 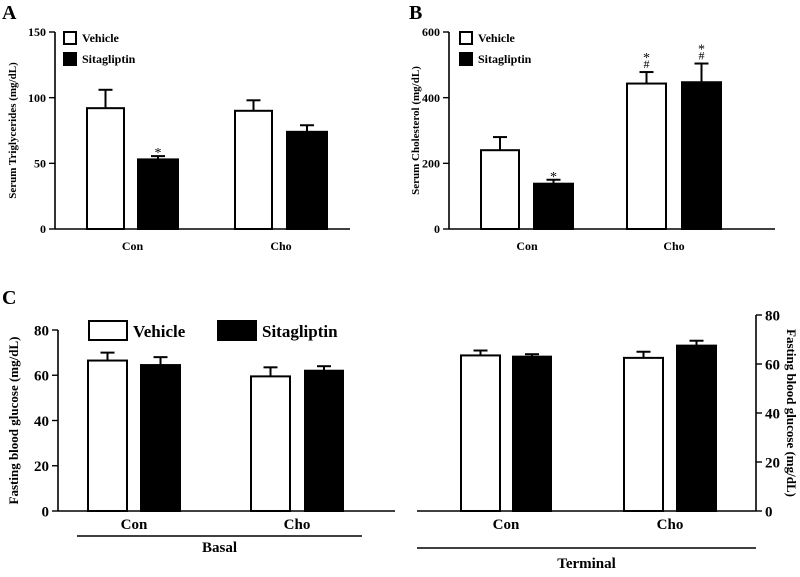 I want to click on y-tick-label: 150, so click(x=37, y=32).